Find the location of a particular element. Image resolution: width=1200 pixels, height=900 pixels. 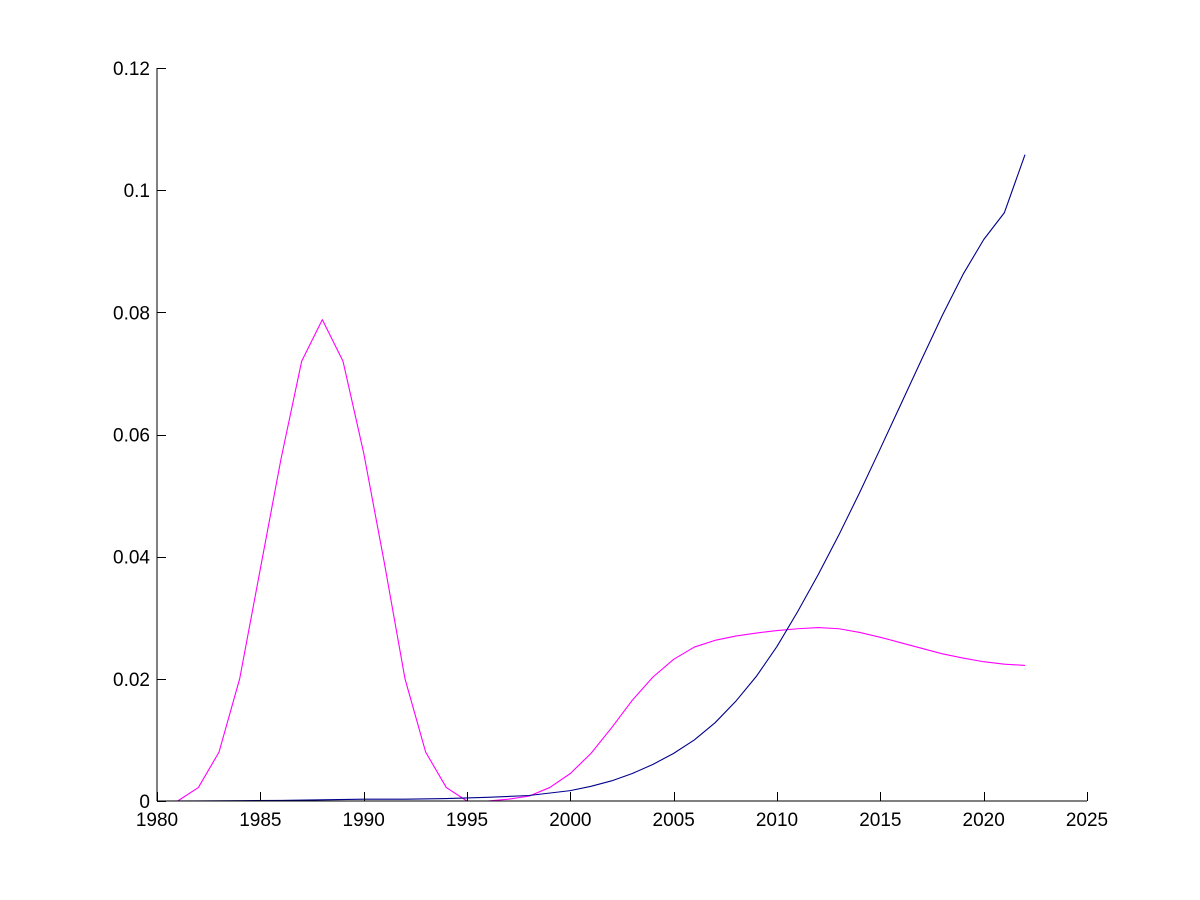

y-tick-label: 0.12 is located at coordinates (131, 69).